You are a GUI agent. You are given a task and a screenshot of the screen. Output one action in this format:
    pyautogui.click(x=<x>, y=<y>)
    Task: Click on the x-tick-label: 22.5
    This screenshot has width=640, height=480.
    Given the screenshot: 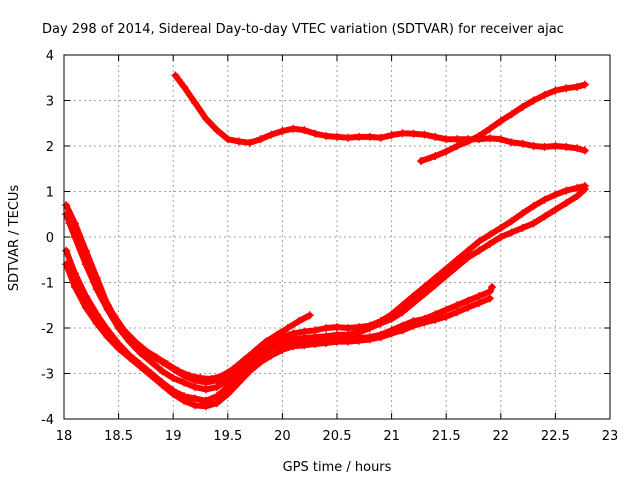 What is the action you would take?
    pyautogui.click(x=555, y=436)
    